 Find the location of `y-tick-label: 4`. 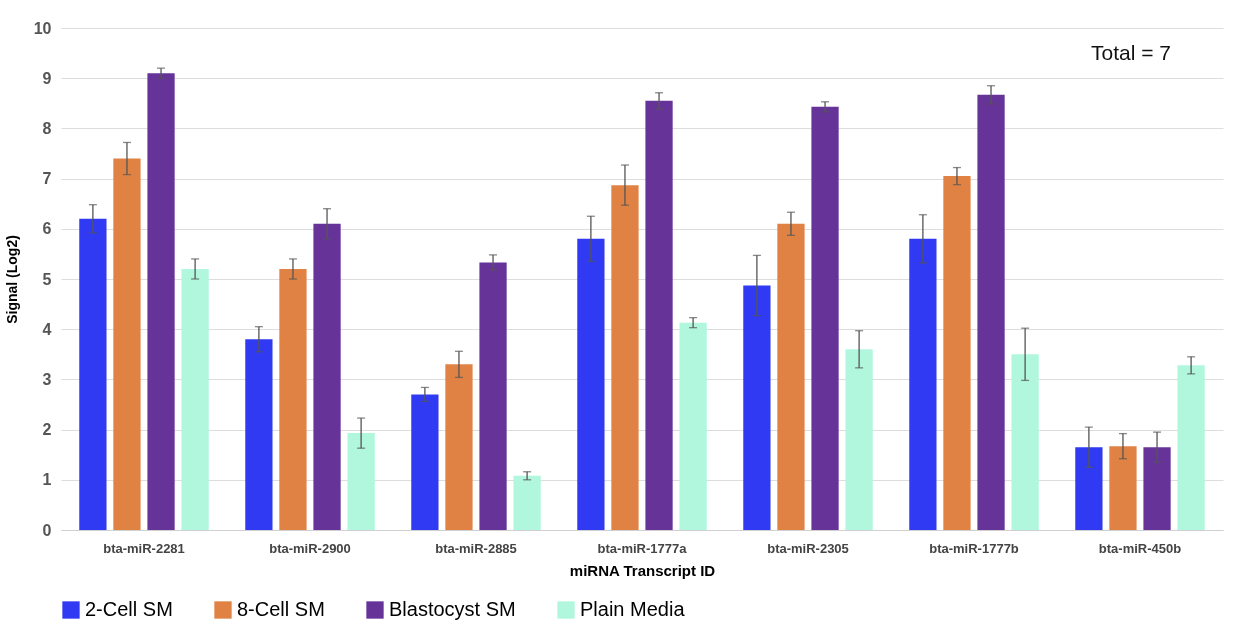

y-tick-label: 4 is located at coordinates (47, 329).